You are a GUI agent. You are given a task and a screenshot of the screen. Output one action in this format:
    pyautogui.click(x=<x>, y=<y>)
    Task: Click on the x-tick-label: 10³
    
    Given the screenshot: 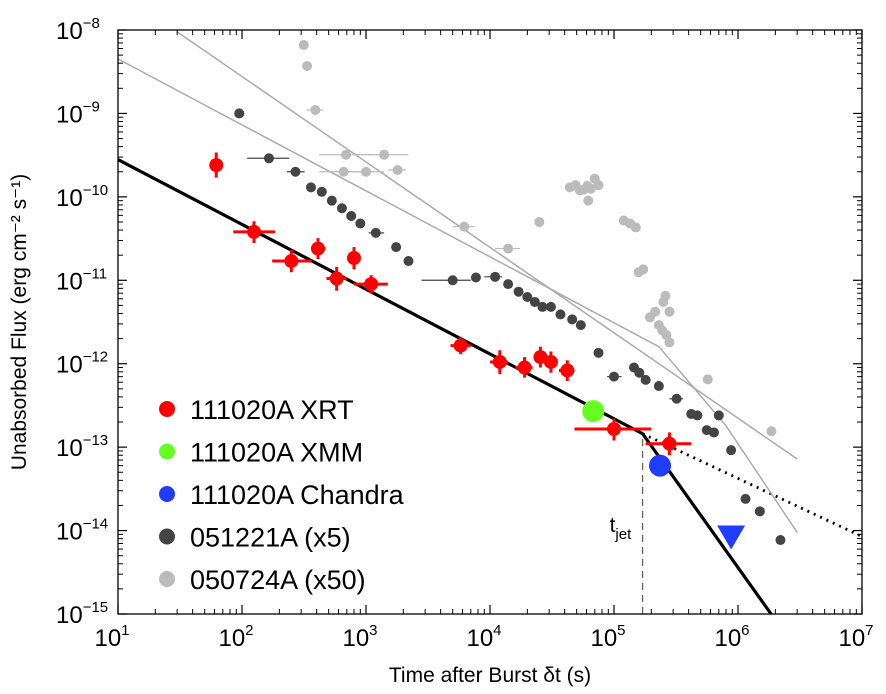 What is the action you would take?
    pyautogui.click(x=359, y=637)
    